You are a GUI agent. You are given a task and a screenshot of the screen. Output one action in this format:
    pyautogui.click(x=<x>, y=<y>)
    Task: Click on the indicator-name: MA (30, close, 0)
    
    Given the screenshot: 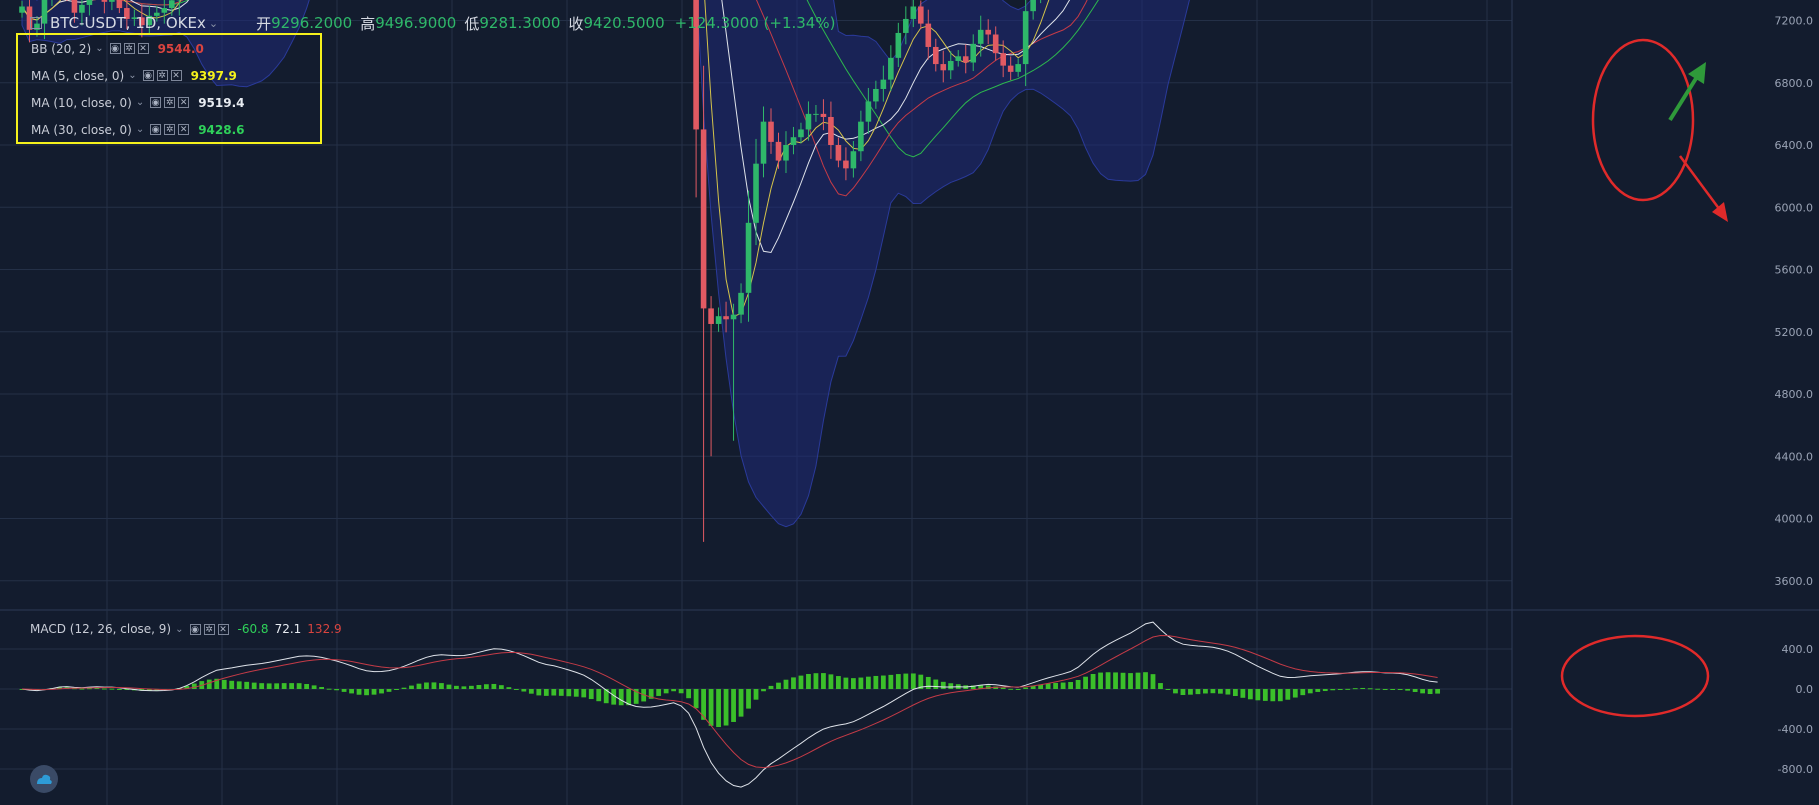 What is the action you would take?
    pyautogui.click(x=81, y=129)
    